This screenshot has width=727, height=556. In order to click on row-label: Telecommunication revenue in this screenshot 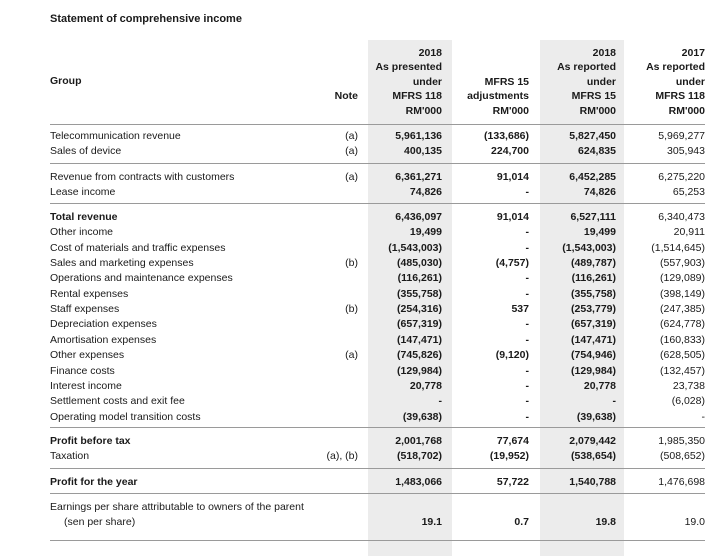, I will do `click(115, 136)`.